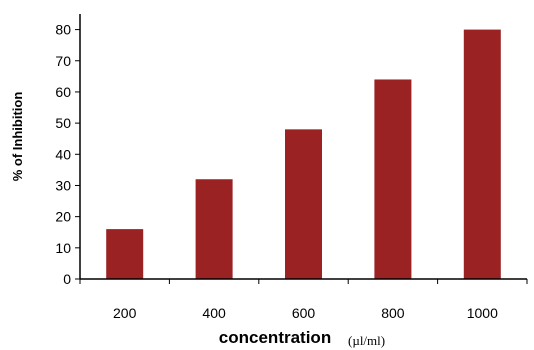 The image size is (534, 350). What do you see at coordinates (303, 300) in the screenshot?
I see `x-axis-ticks: 200 400 600 800 1000` at bounding box center [303, 300].